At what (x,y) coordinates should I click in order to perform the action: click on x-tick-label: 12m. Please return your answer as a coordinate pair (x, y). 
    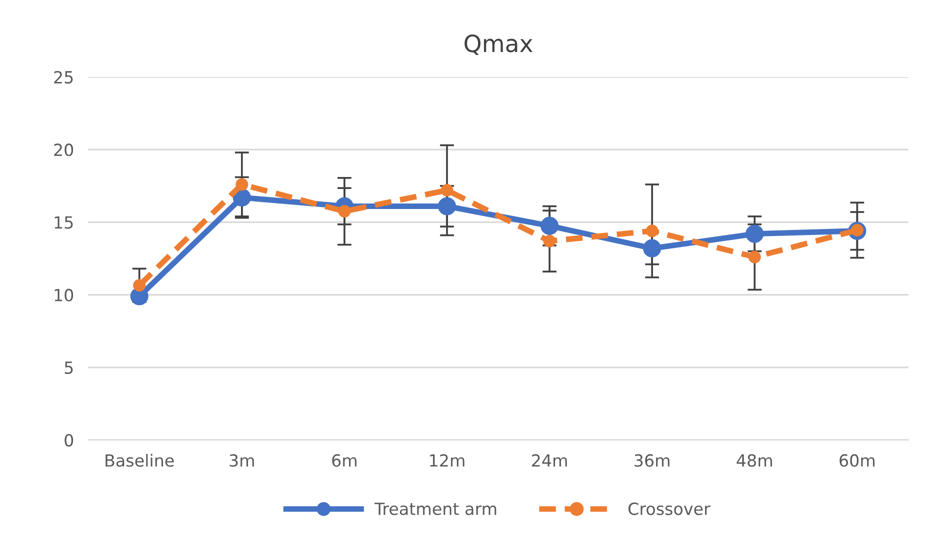
    Looking at the image, I should click on (447, 460).